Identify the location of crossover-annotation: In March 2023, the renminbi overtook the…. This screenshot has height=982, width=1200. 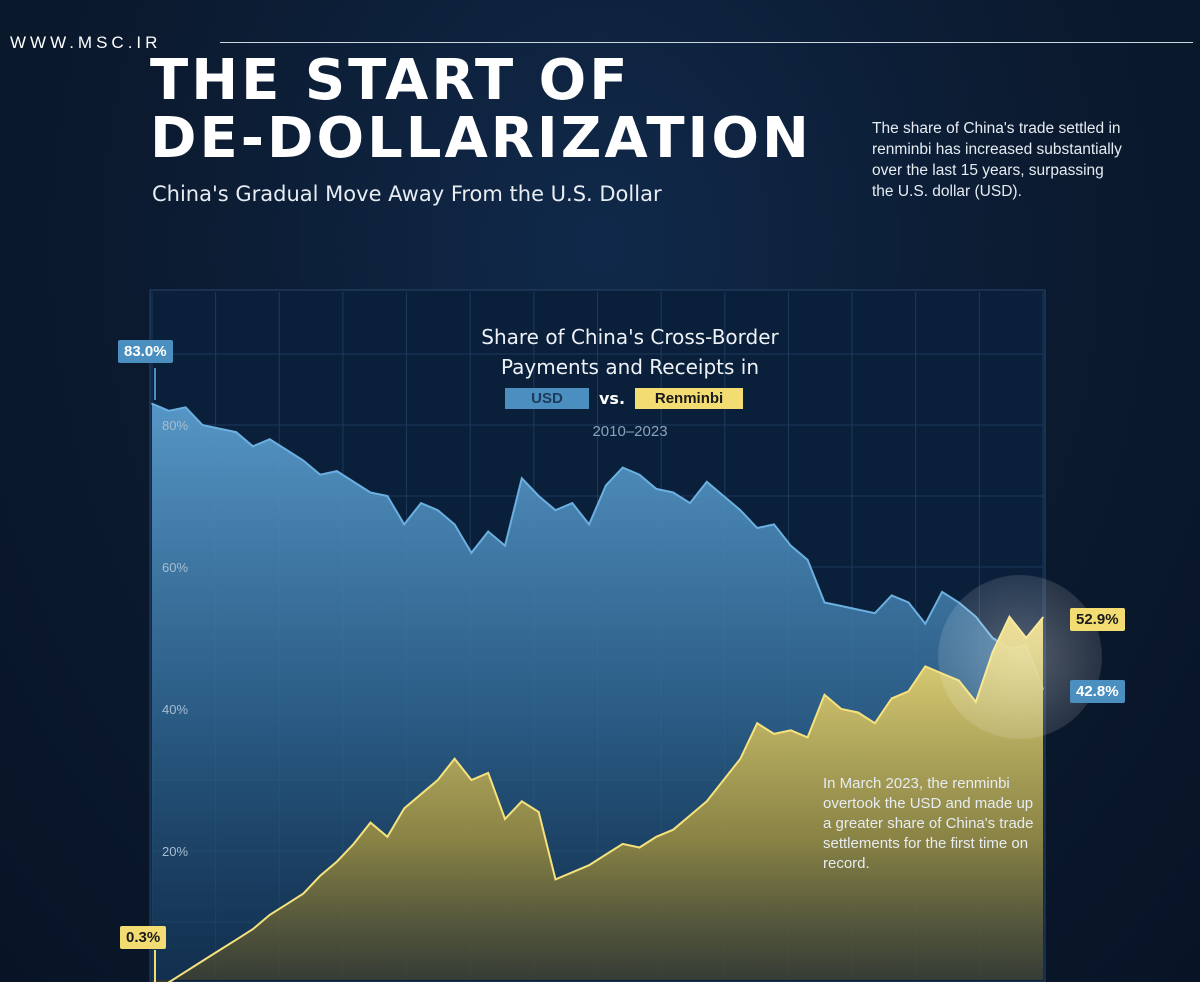
(928, 823).